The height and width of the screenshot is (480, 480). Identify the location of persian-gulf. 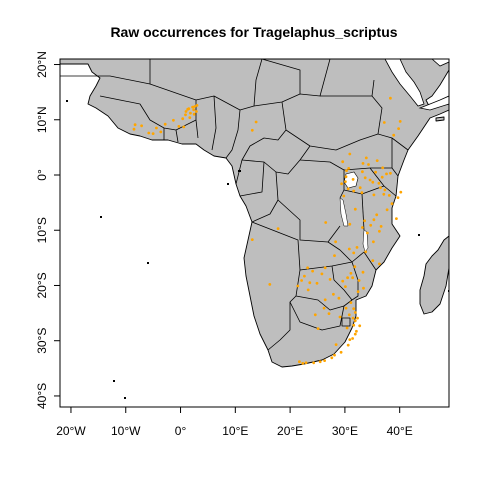
(440, 63).